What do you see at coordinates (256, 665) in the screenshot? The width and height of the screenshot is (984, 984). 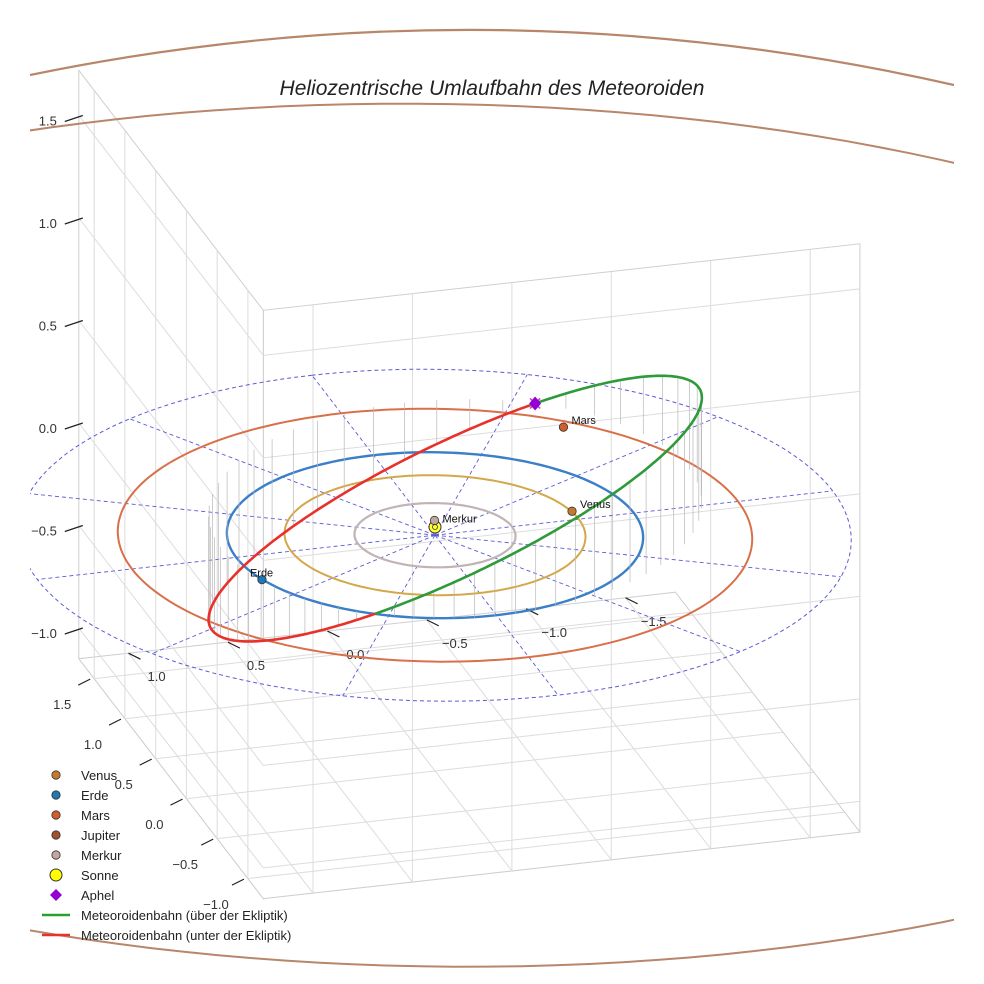 I see `tick-label-y: 0.5` at bounding box center [256, 665].